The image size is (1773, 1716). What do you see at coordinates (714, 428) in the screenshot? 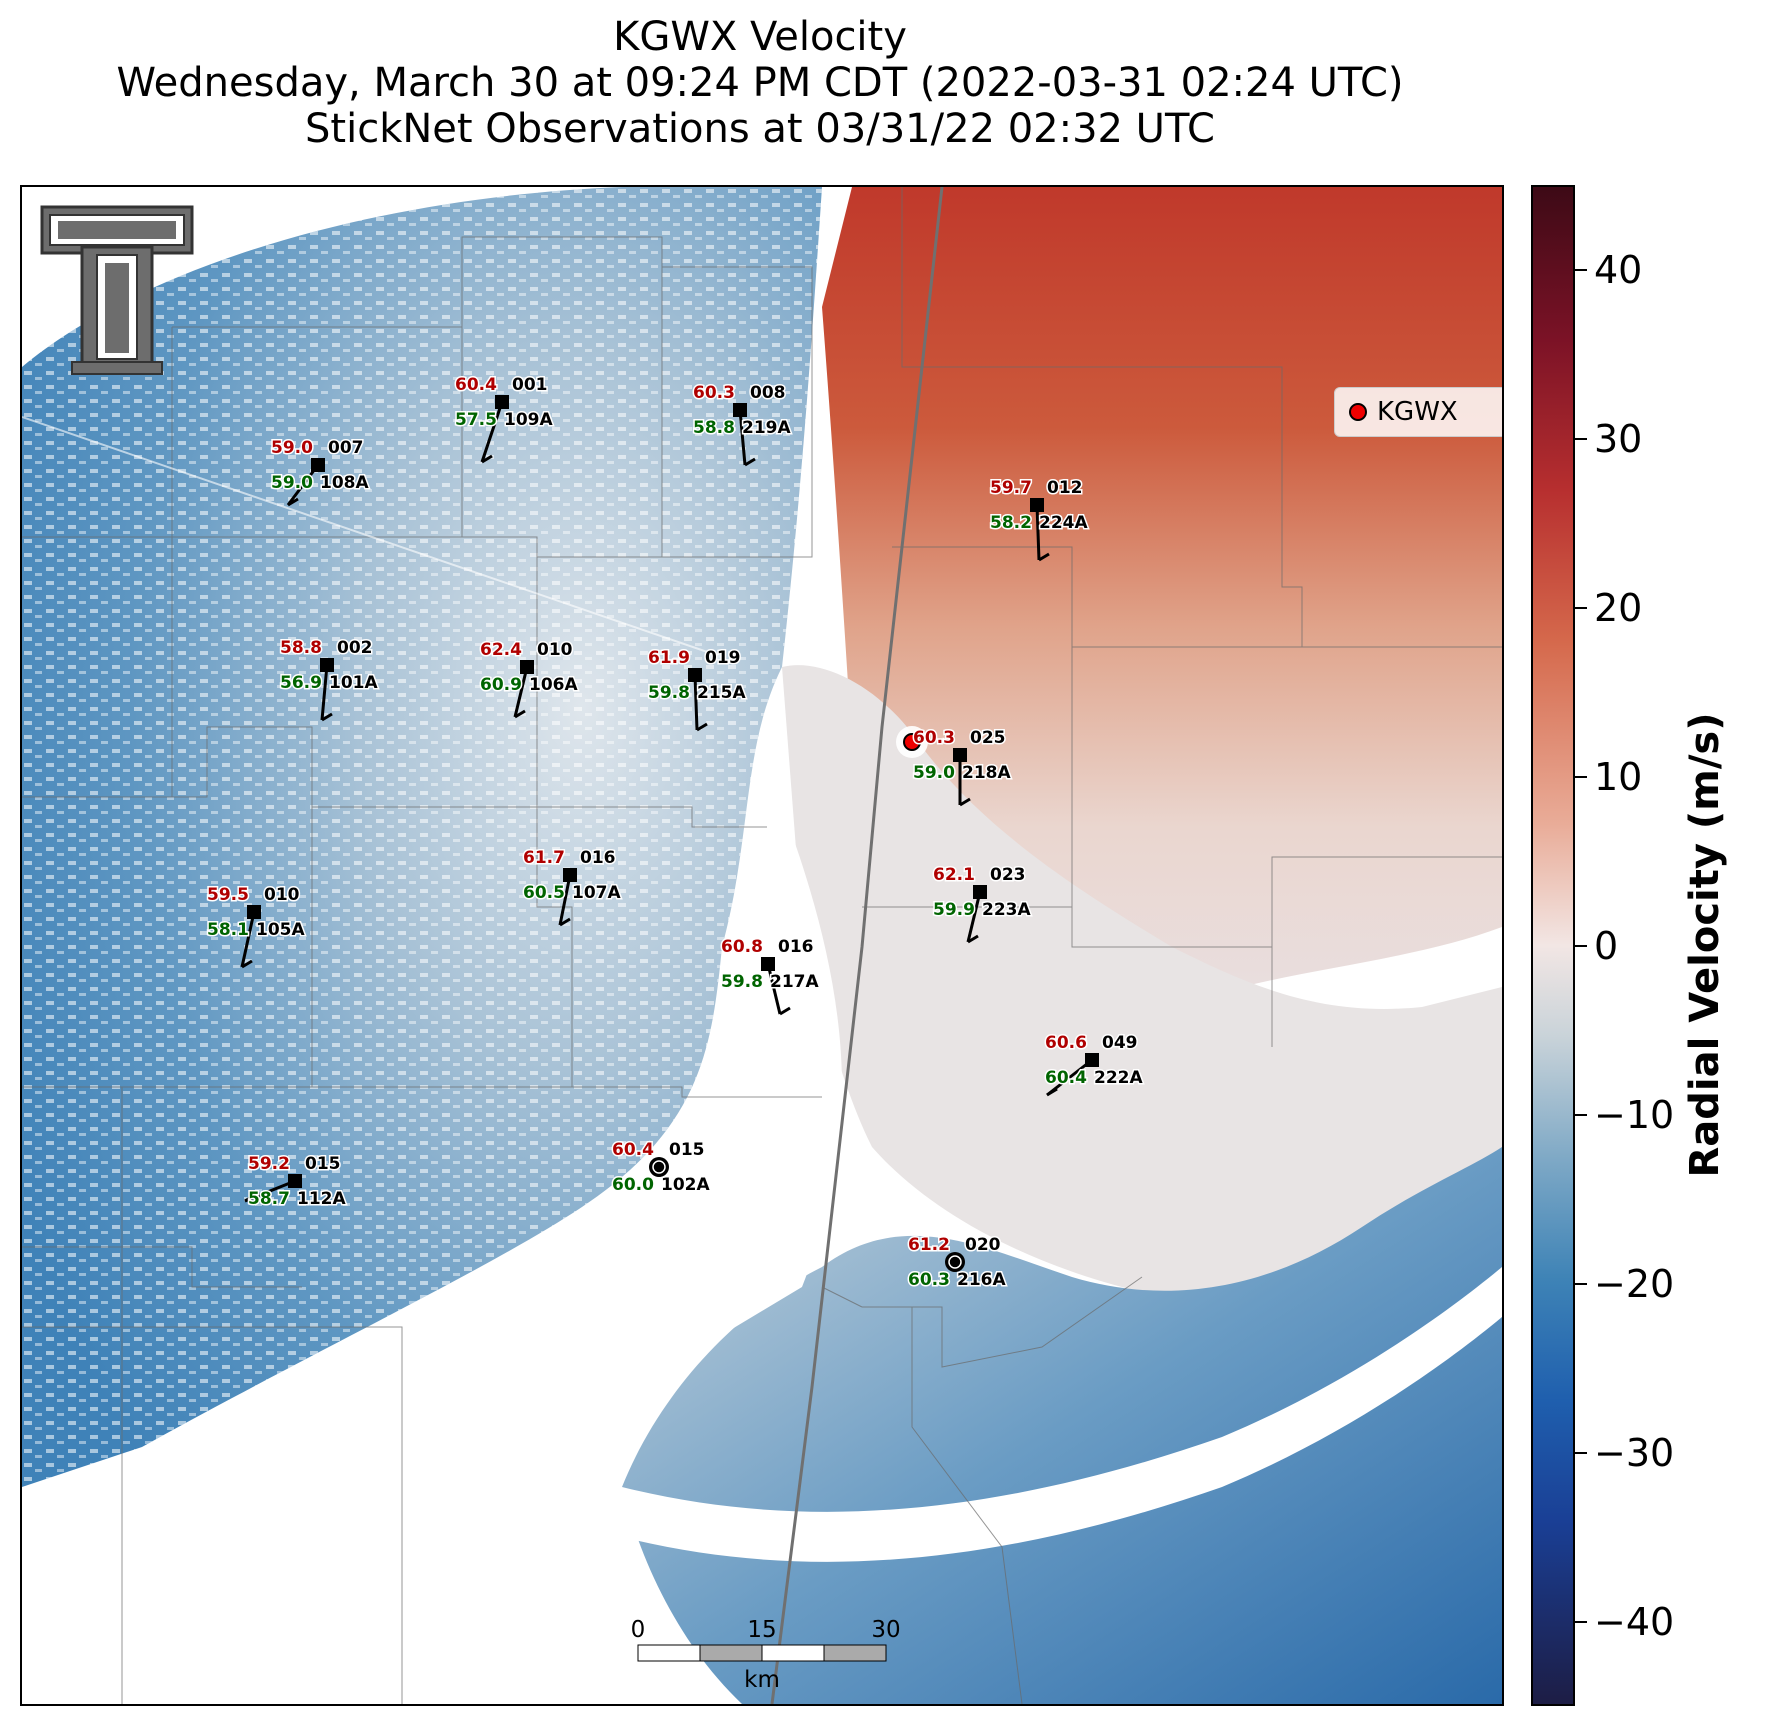
I see `station-dewpoint: 58.8` at bounding box center [714, 428].